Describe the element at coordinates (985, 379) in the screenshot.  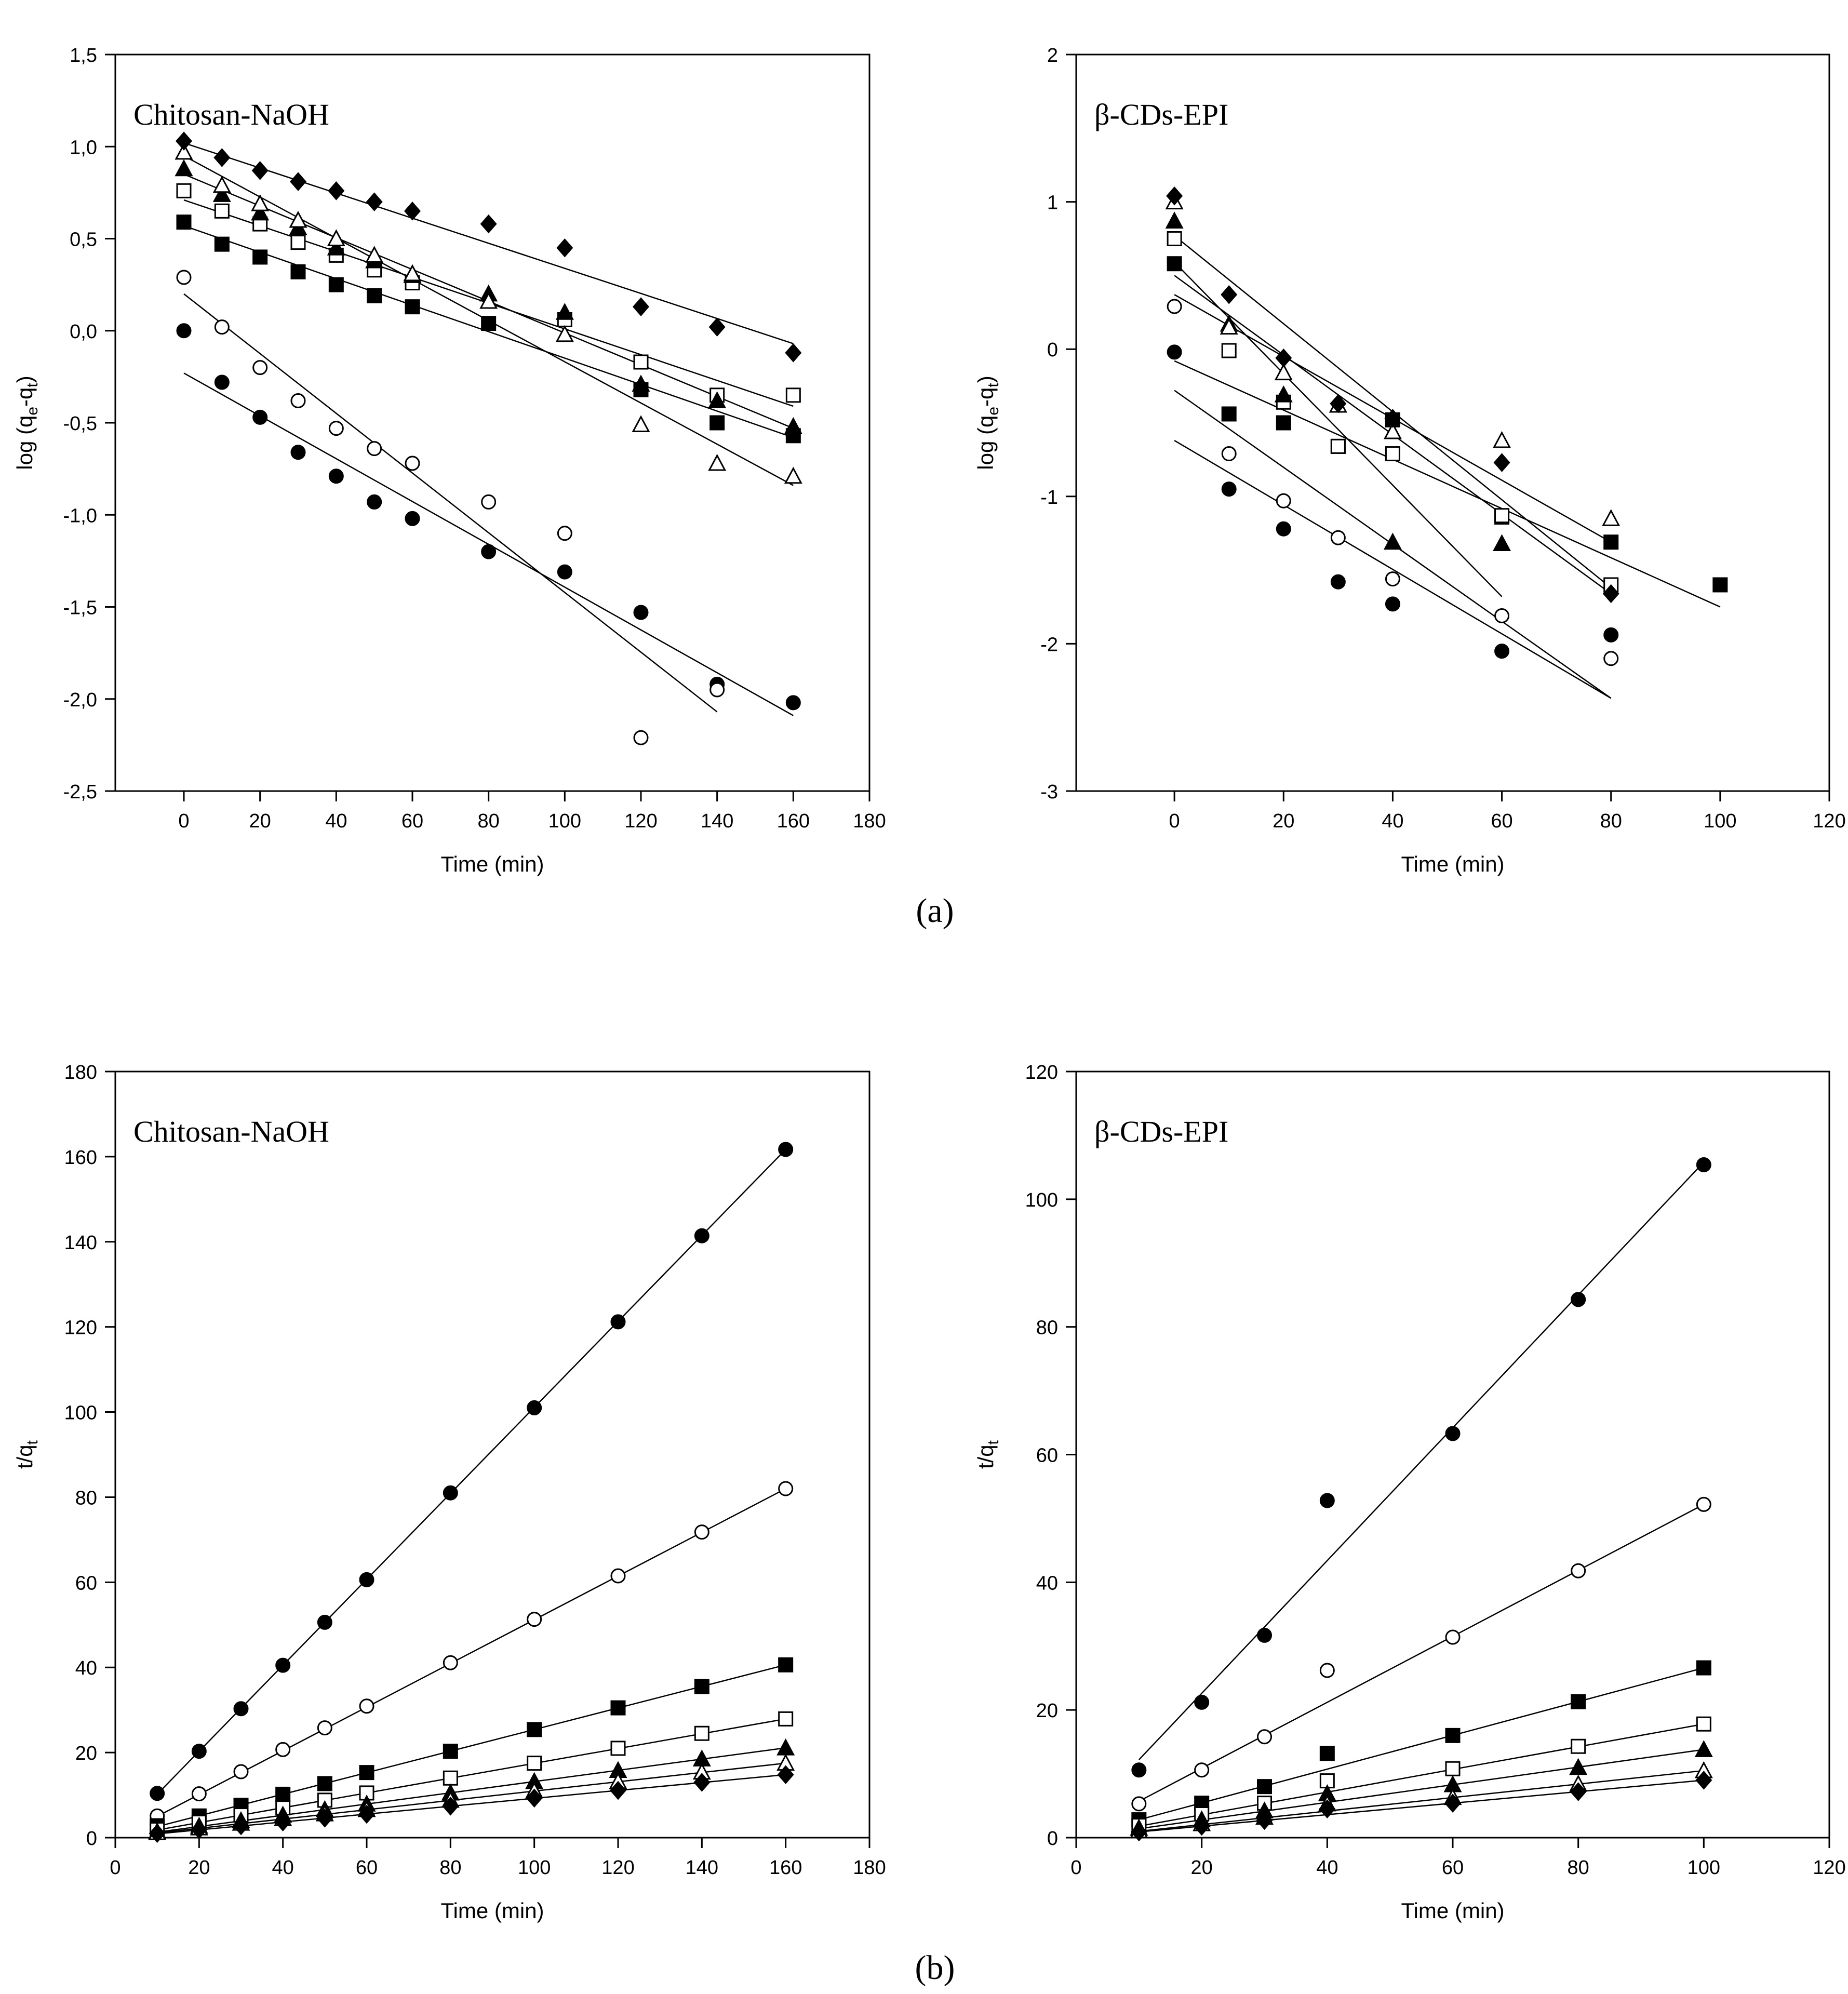
I see `y-axis-label-end: )` at that location.